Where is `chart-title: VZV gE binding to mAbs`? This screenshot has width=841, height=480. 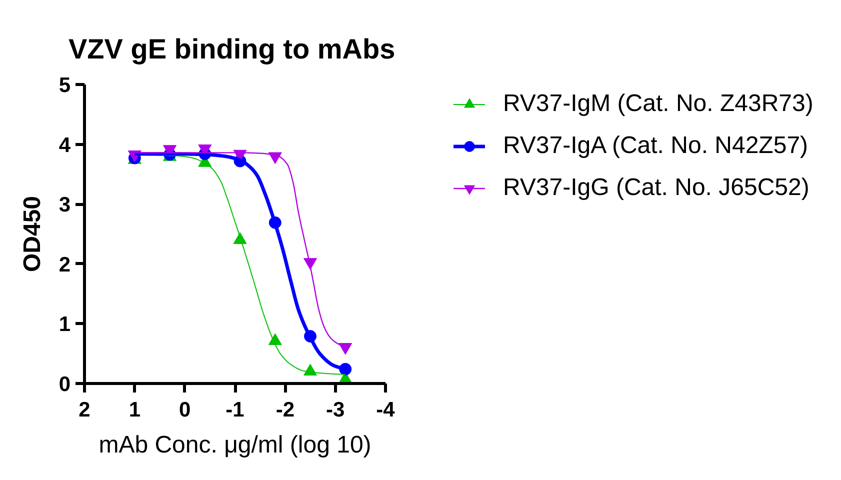 chart-title: VZV gE binding to mAbs is located at coordinates (232, 49).